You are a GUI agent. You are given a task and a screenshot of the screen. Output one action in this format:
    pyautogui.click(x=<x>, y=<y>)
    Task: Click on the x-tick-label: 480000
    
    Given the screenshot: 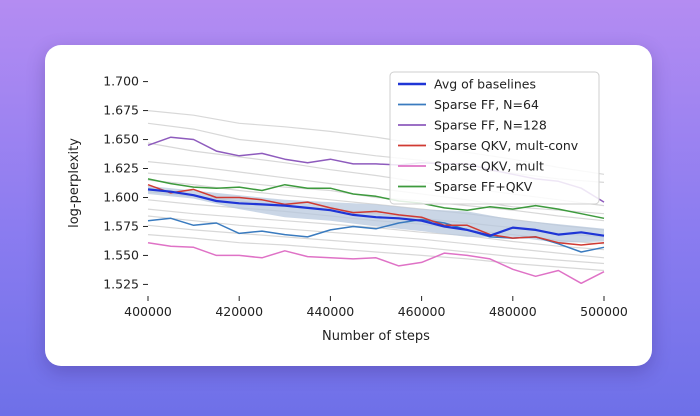 What is the action you would take?
    pyautogui.click(x=513, y=311)
    